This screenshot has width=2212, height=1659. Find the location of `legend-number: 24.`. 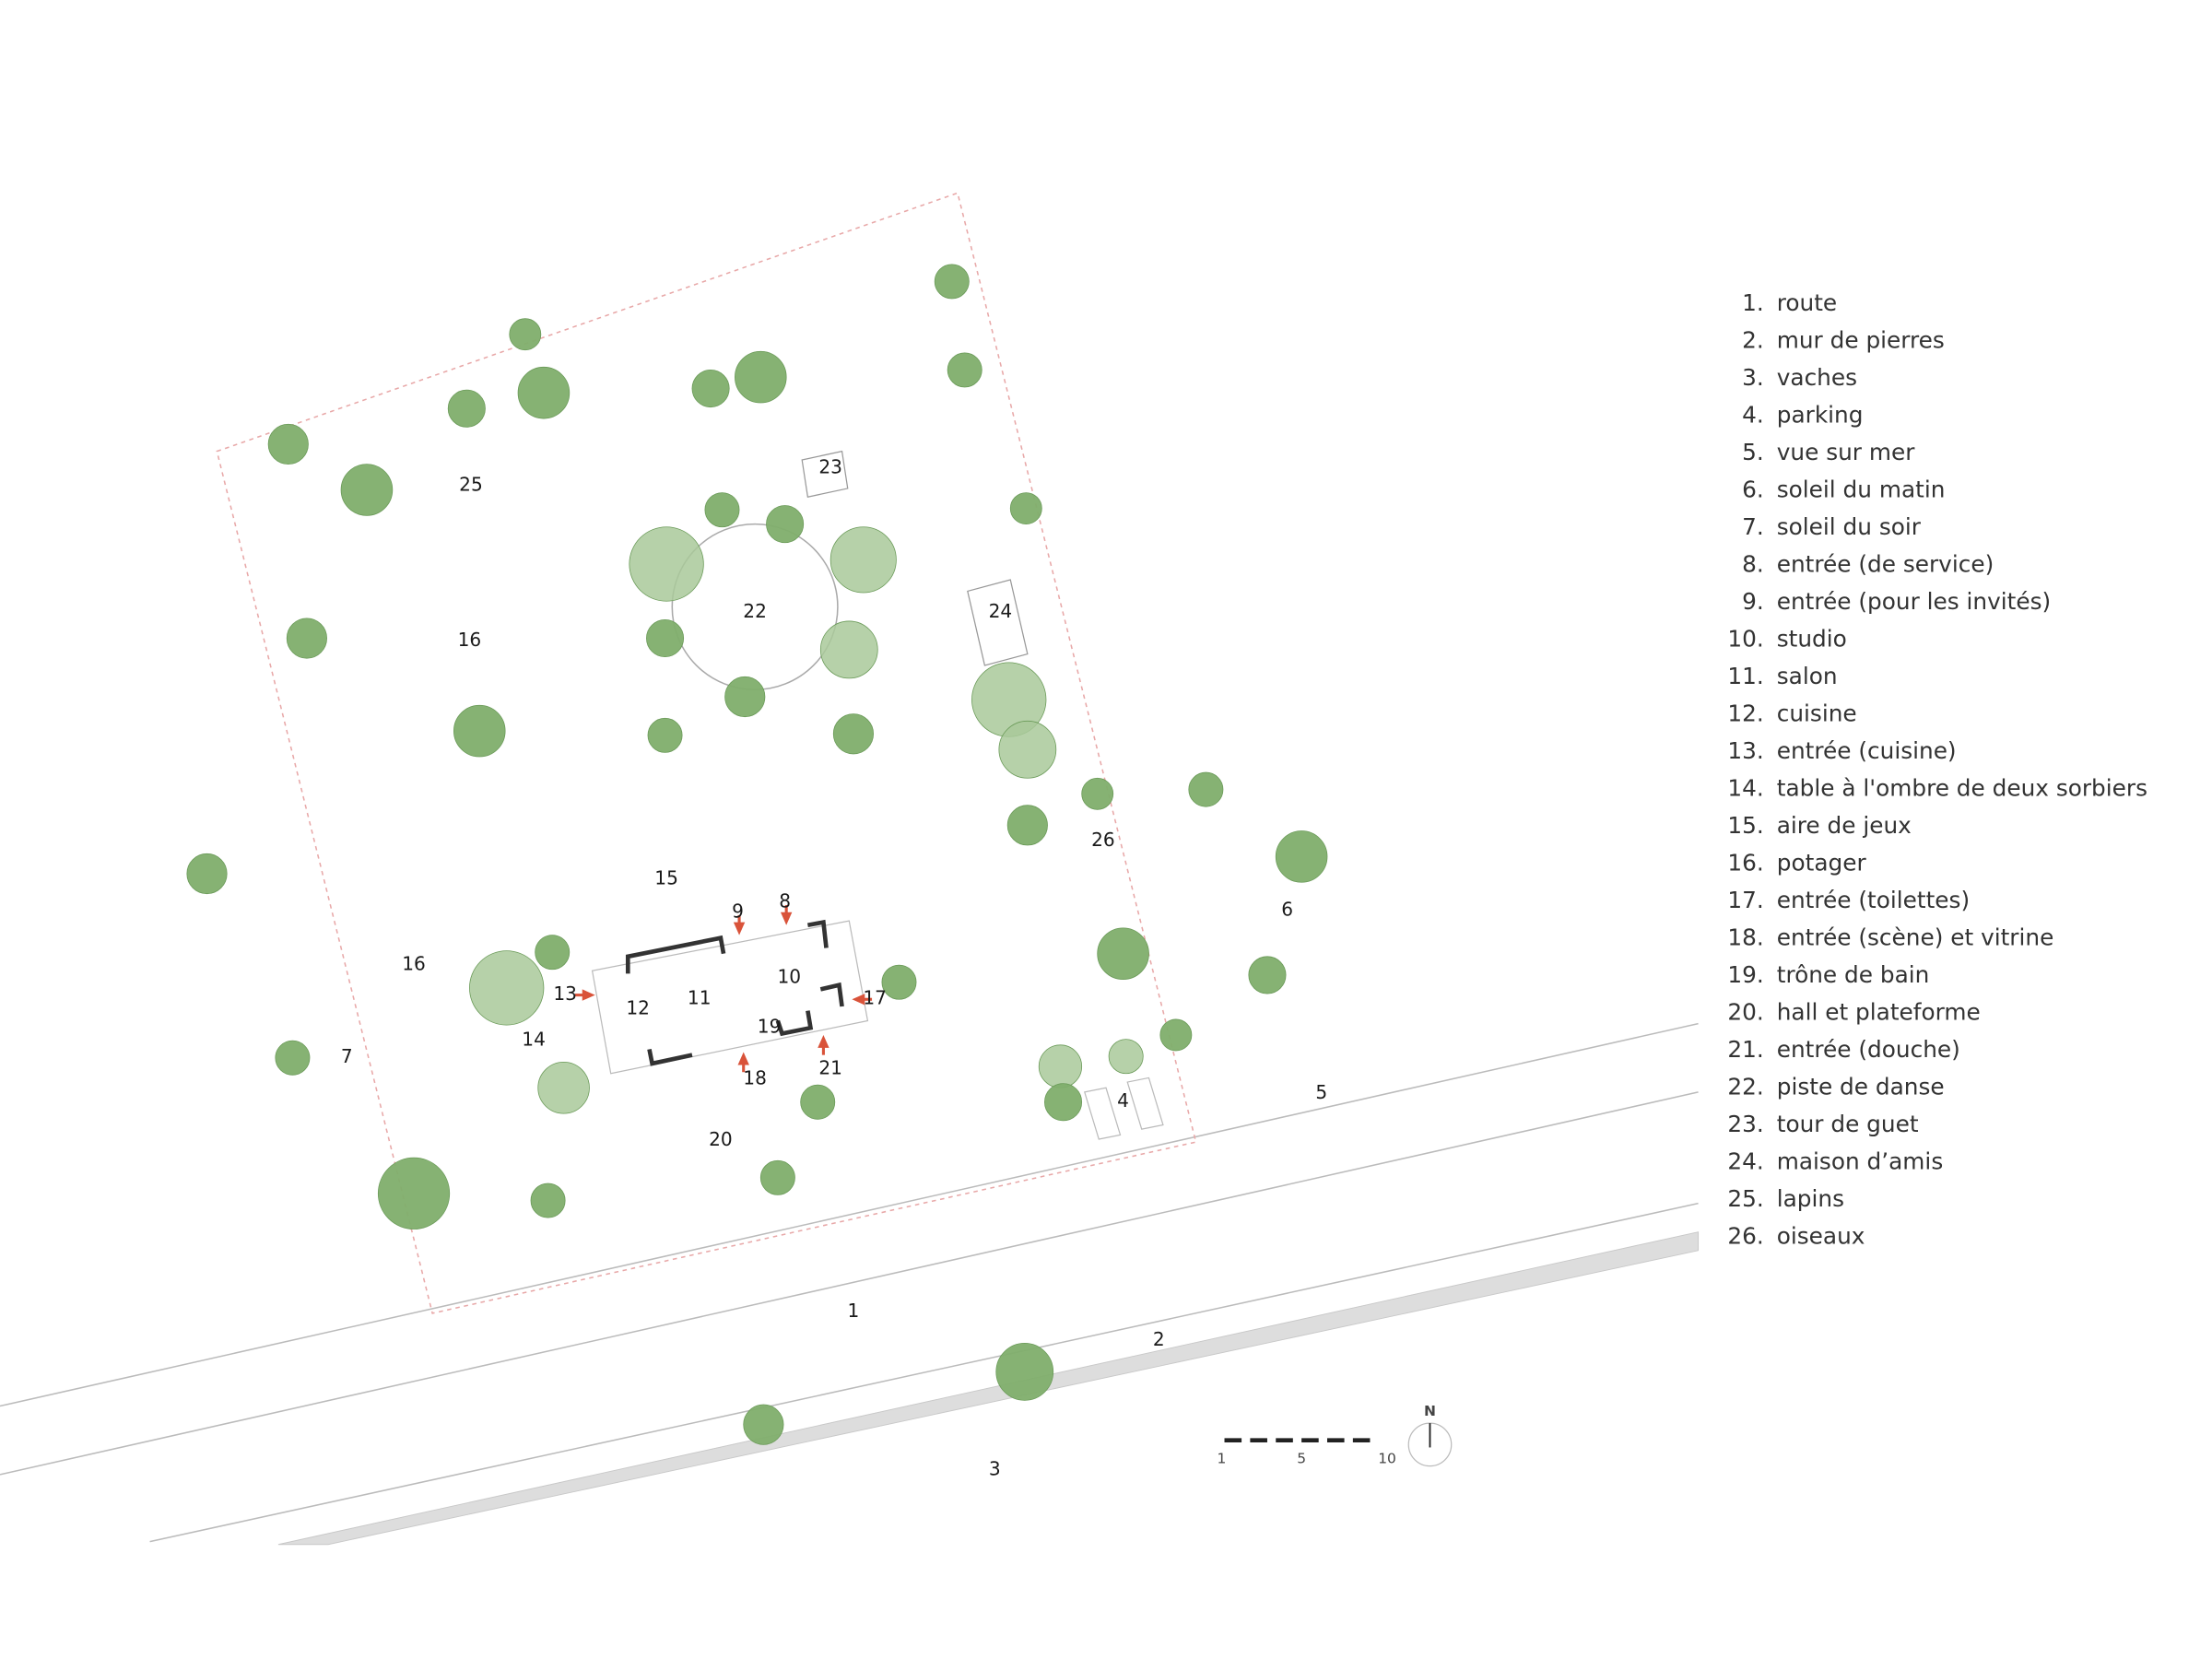

legend-number: 24. is located at coordinates (1745, 1160).